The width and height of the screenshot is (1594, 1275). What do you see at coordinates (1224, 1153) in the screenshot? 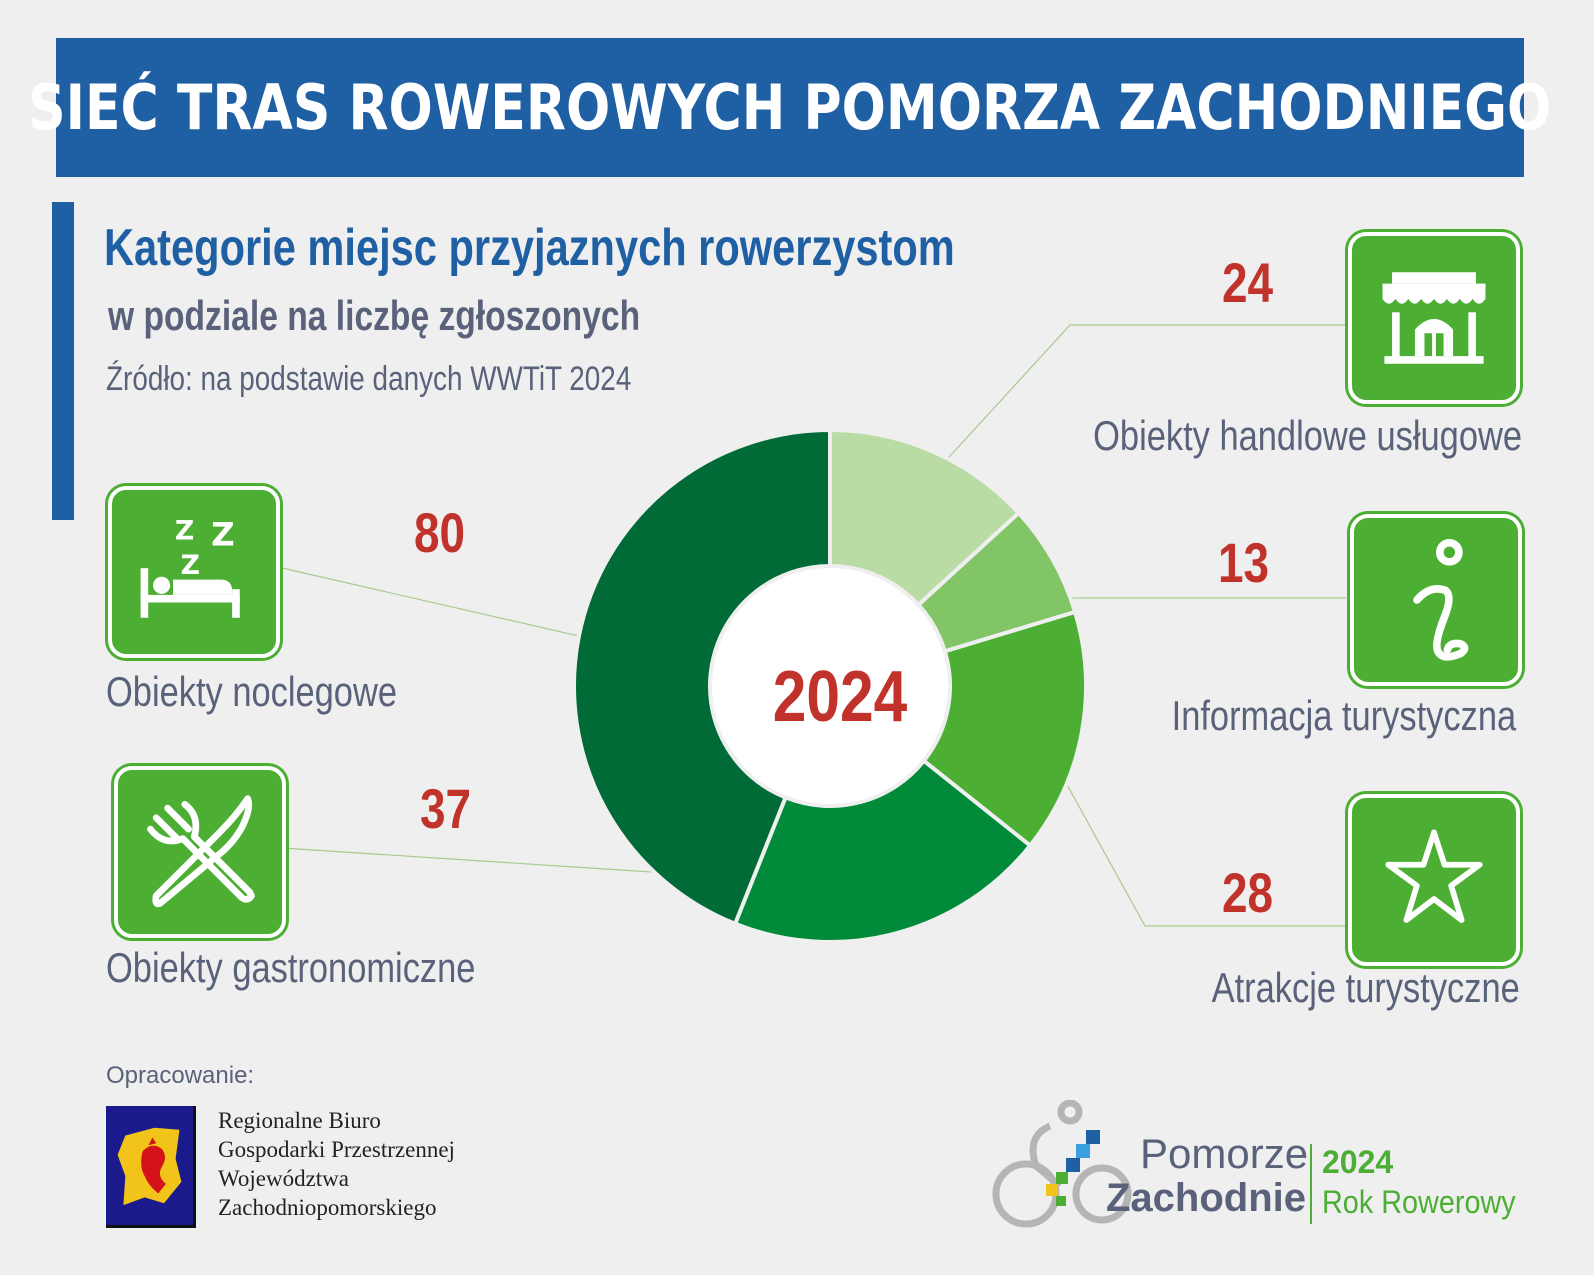
I see `logo-line-1: Pomorze` at bounding box center [1224, 1153].